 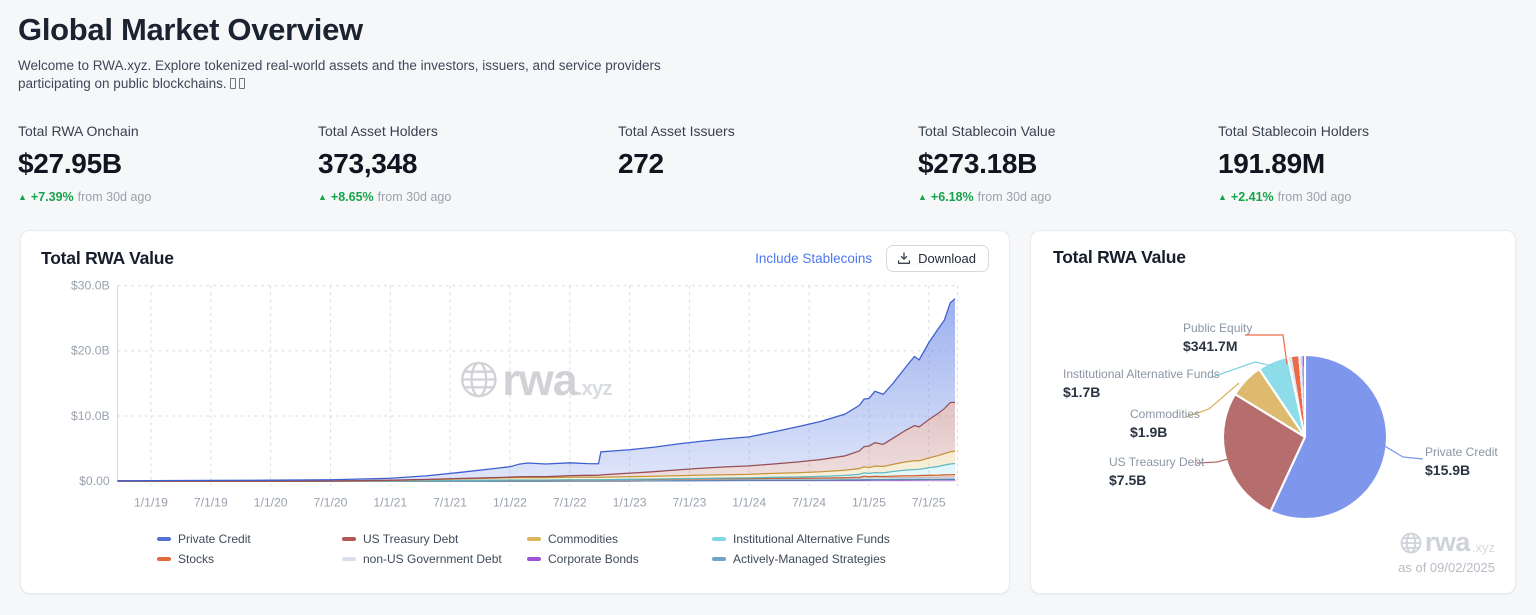 I want to click on svg-text: 1/1/23, so click(x=630, y=502).